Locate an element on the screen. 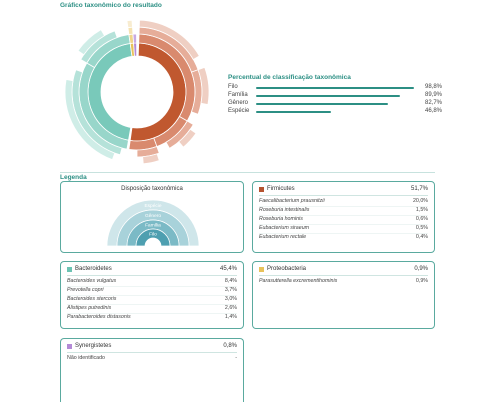  group-percent: 45,4% is located at coordinates (228, 269).